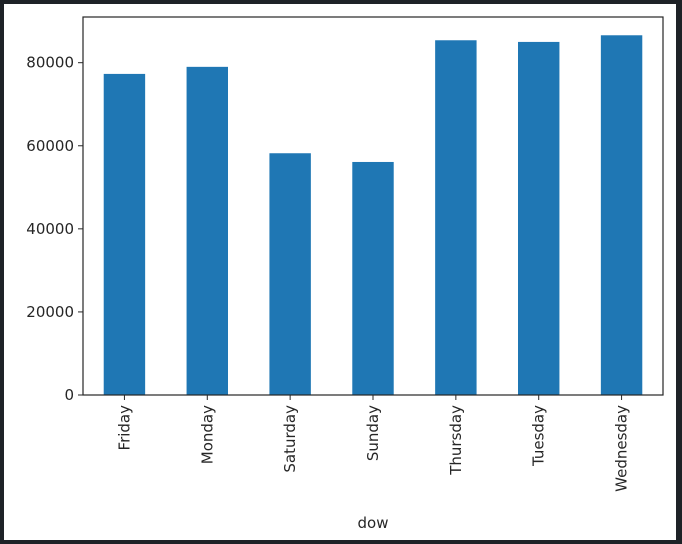  What do you see at coordinates (50, 229) in the screenshot?
I see `y-tick-label: 40000` at bounding box center [50, 229].